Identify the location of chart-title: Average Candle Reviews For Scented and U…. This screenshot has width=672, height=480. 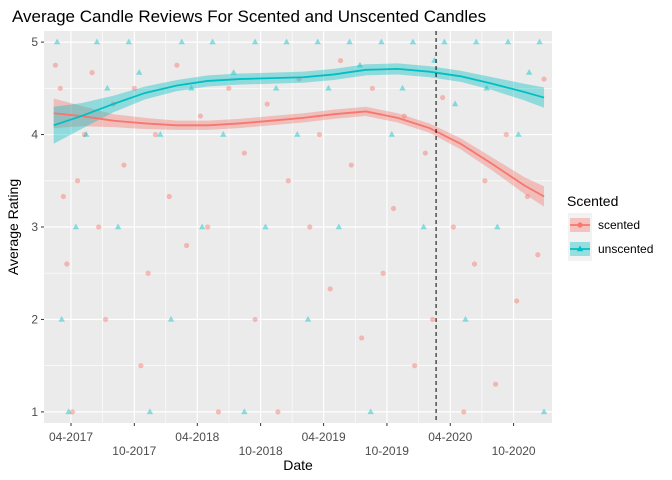
(249, 16).